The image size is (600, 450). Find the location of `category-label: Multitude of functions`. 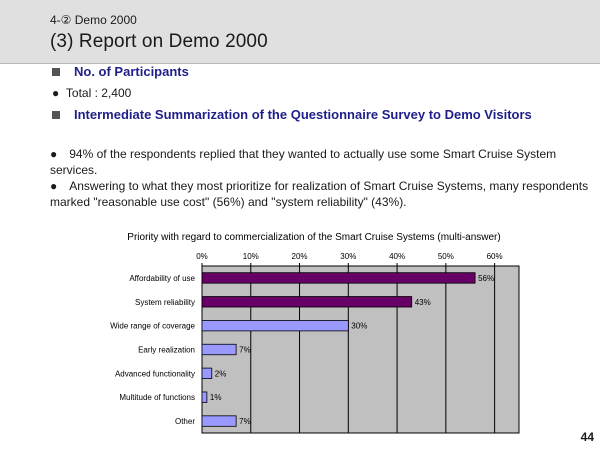

category-label: Multitude of functions is located at coordinates (157, 397).